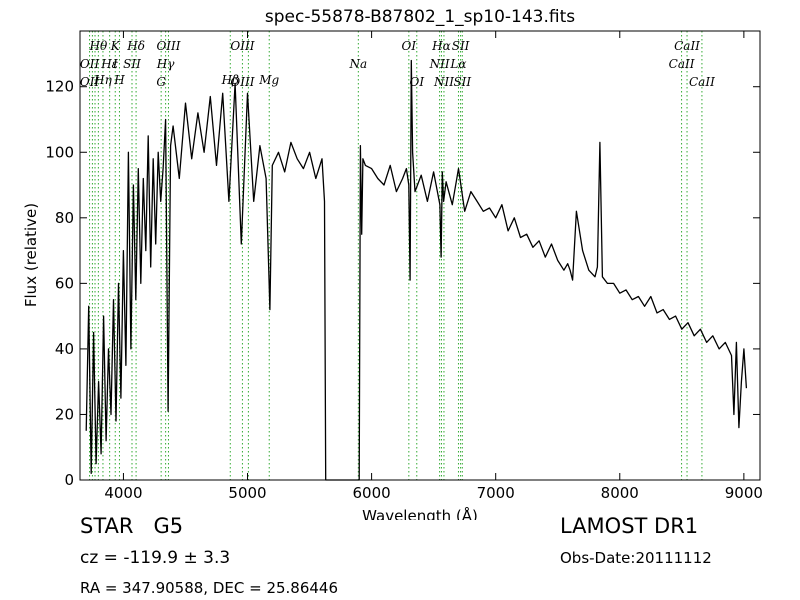  What do you see at coordinates (102, 80) in the screenshot?
I see `spectral-line-label: Hη` at bounding box center [102, 80].